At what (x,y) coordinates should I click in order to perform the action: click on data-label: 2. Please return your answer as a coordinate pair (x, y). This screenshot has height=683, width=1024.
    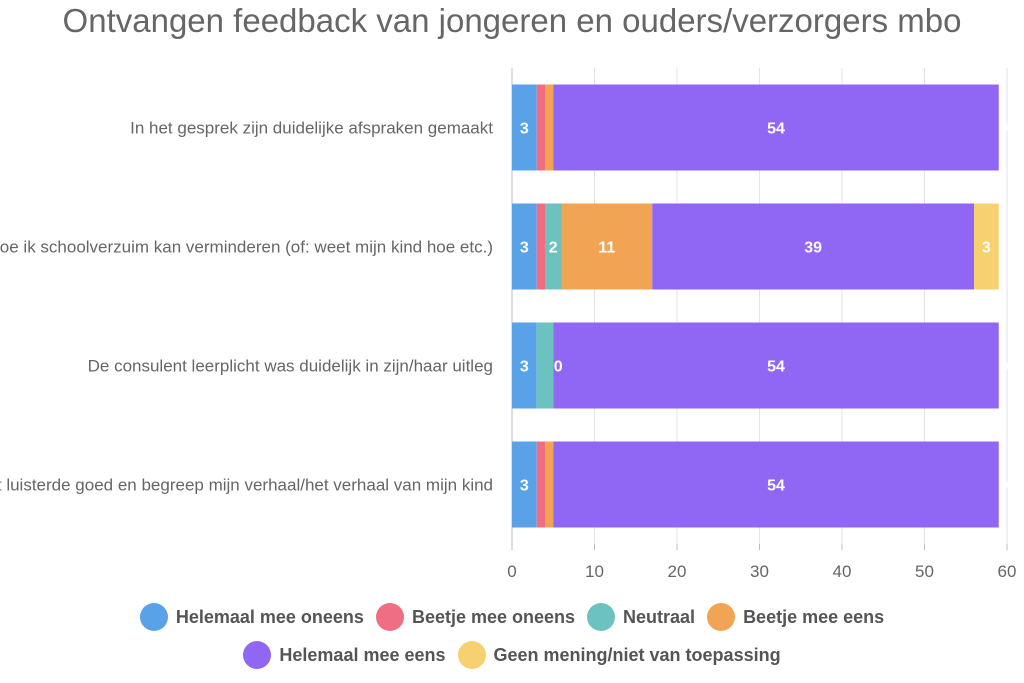
    Looking at the image, I should click on (553, 248).